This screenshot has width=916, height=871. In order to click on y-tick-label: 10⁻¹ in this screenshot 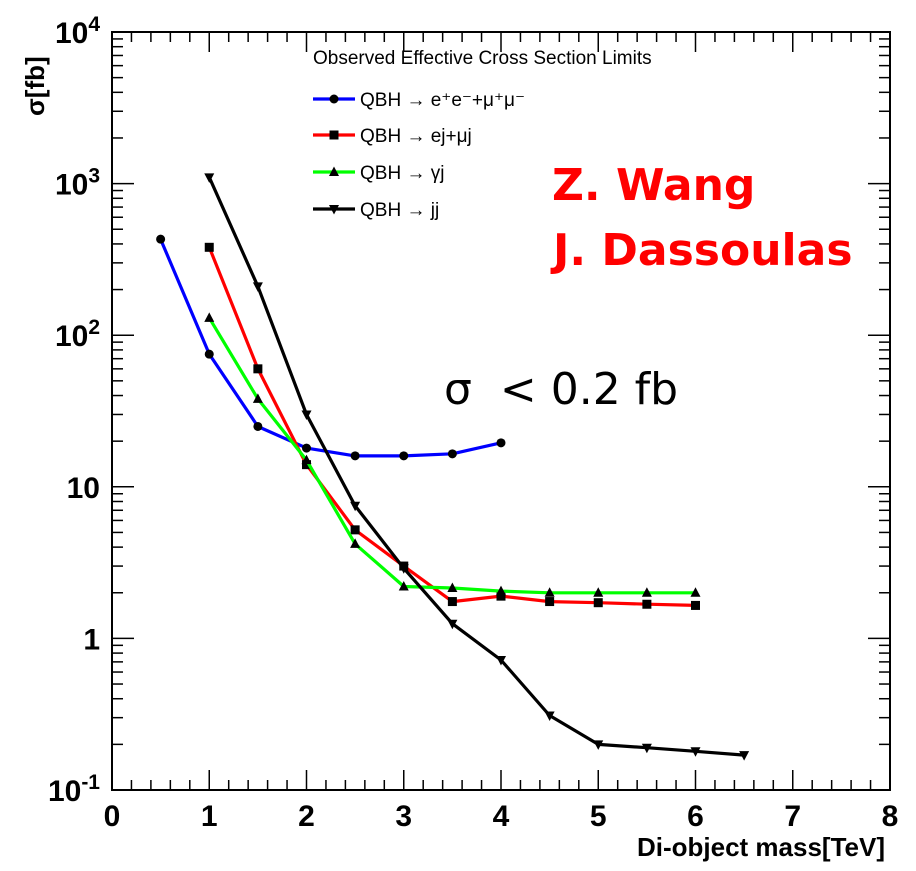, I will do `click(74, 789)`.